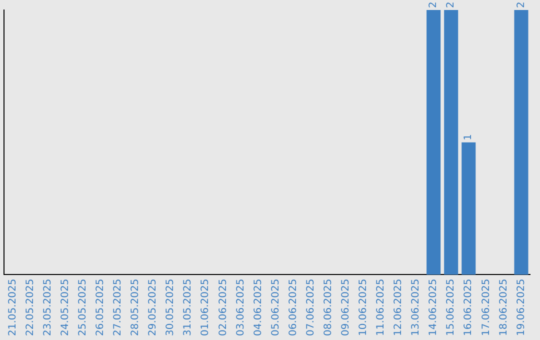  I want to click on x-tick-label: 21.05.2025, so click(12, 307).